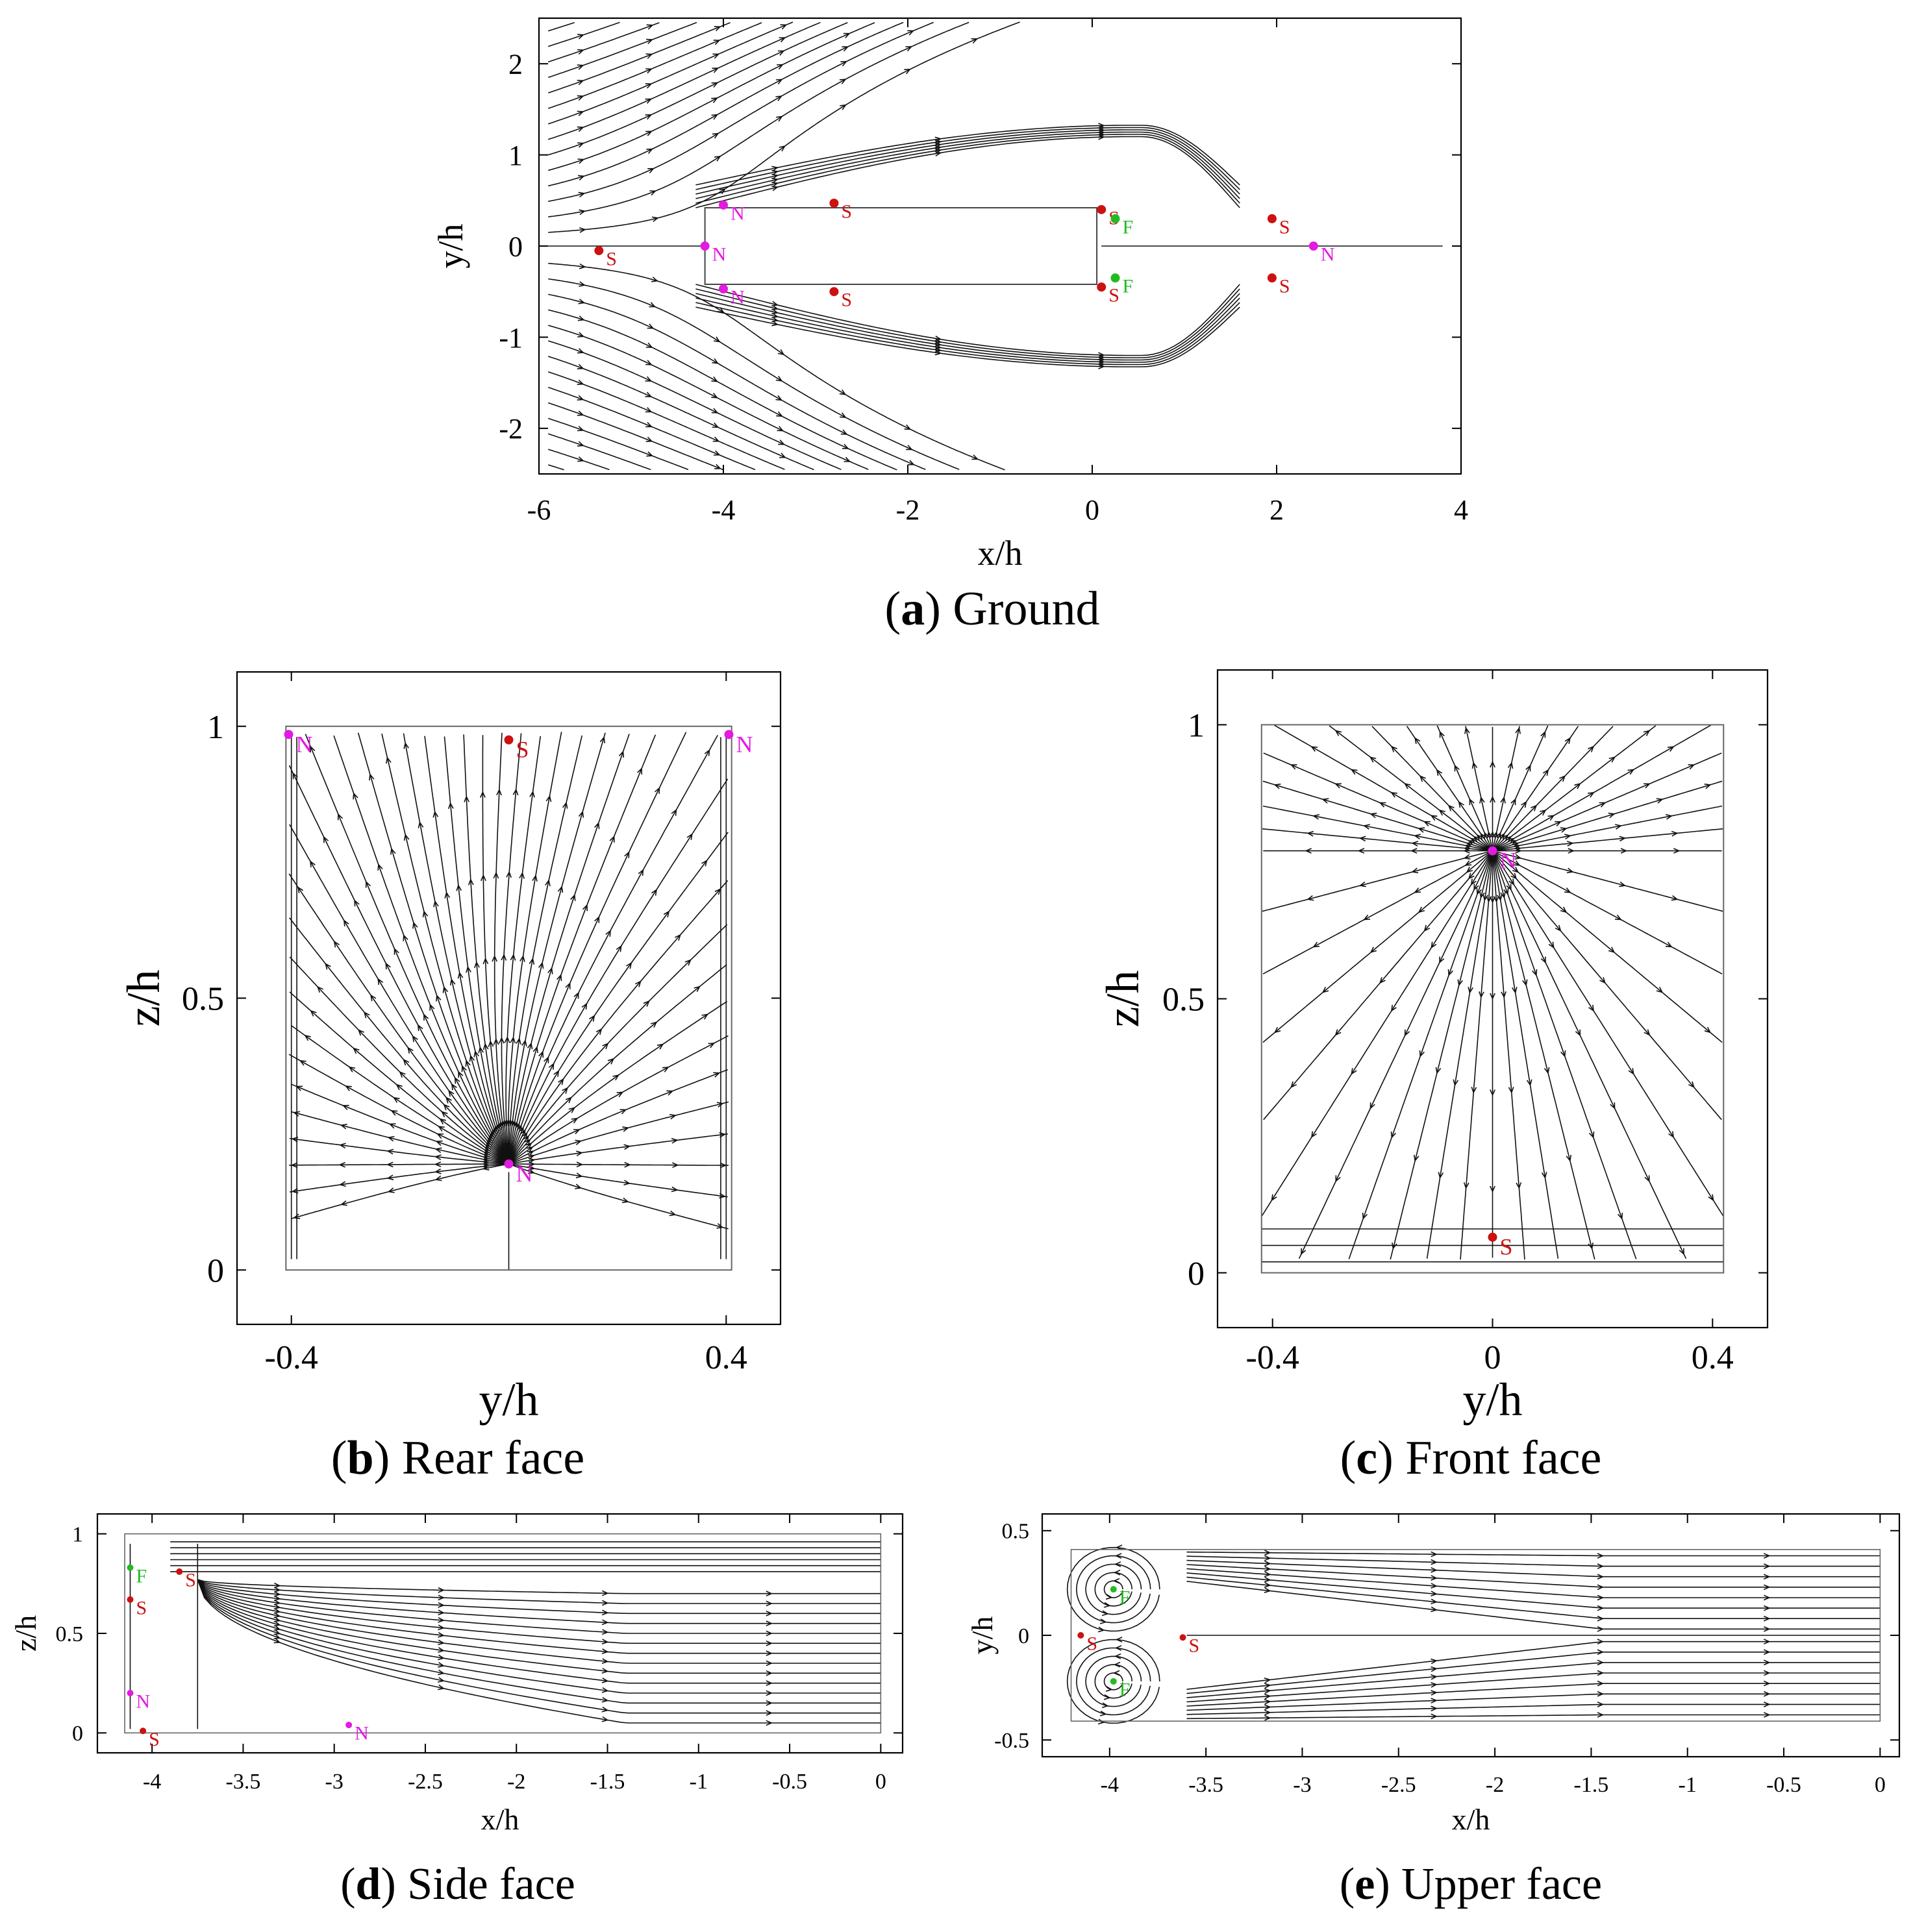 The height and width of the screenshot is (1932, 1913). Describe the element at coordinates (726, 1357) in the screenshot. I see `x-tick-label: 0.4` at that location.